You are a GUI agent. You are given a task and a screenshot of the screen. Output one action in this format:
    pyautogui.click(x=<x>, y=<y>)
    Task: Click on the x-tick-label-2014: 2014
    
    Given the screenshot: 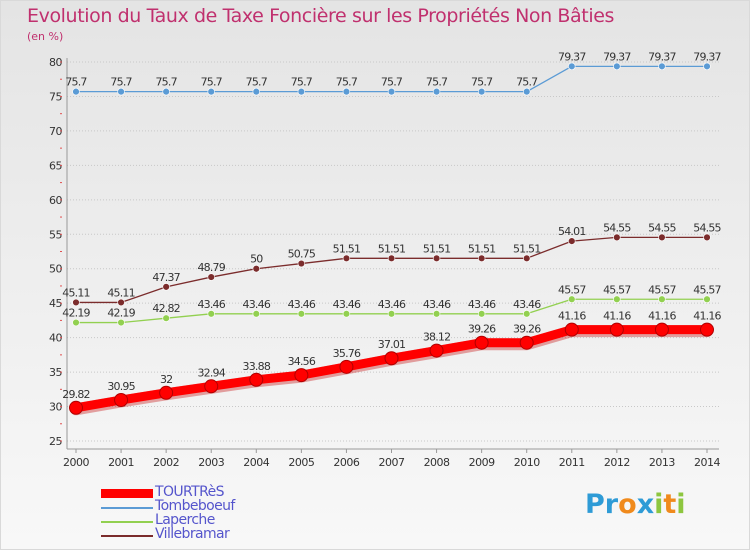 What is the action you would take?
    pyautogui.click(x=707, y=462)
    